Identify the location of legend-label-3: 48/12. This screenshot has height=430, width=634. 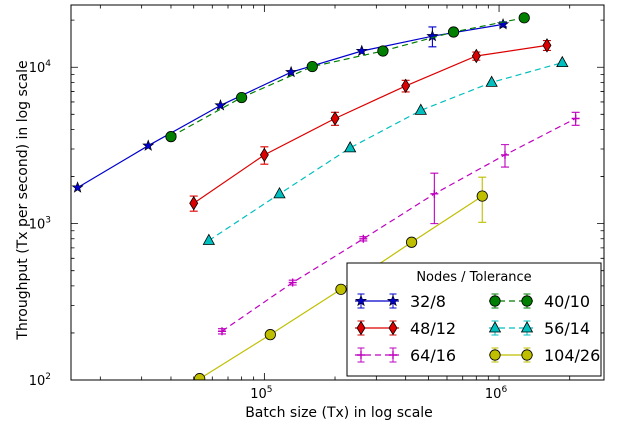
(433, 328).